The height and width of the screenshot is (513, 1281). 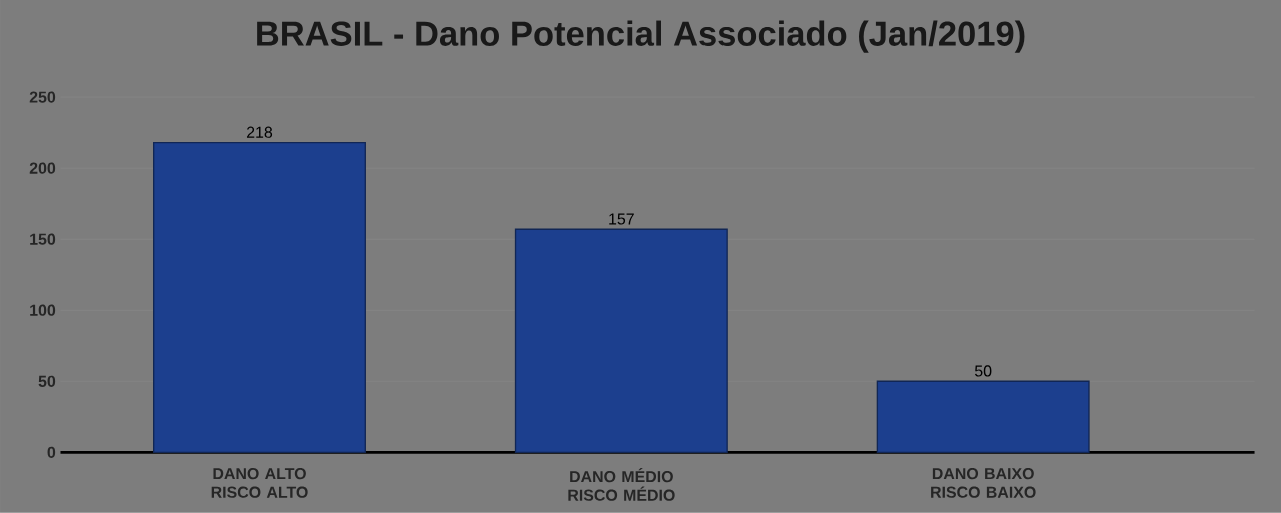 I want to click on y-tick-label: 200, so click(x=42, y=168).